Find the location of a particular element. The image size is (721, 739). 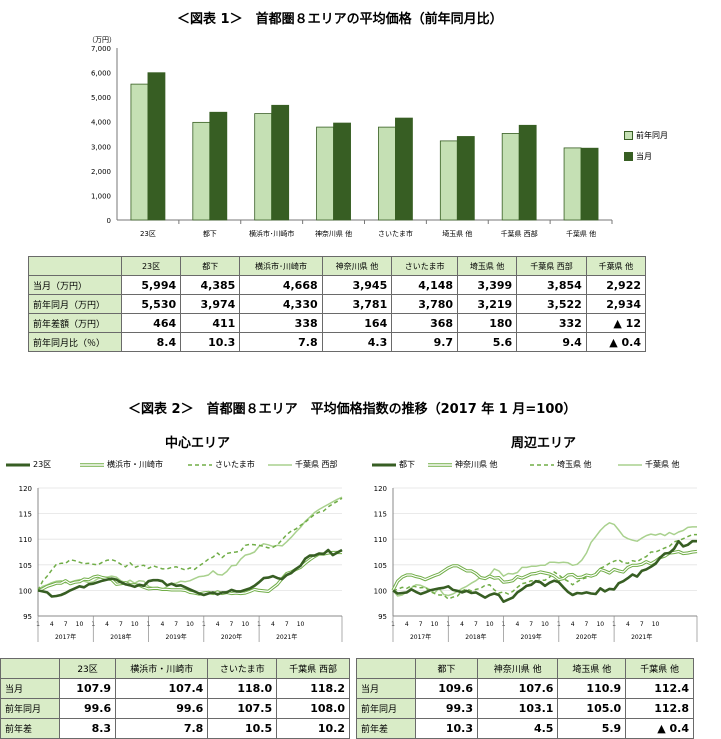

right-table-corner is located at coordinates (386, 668).